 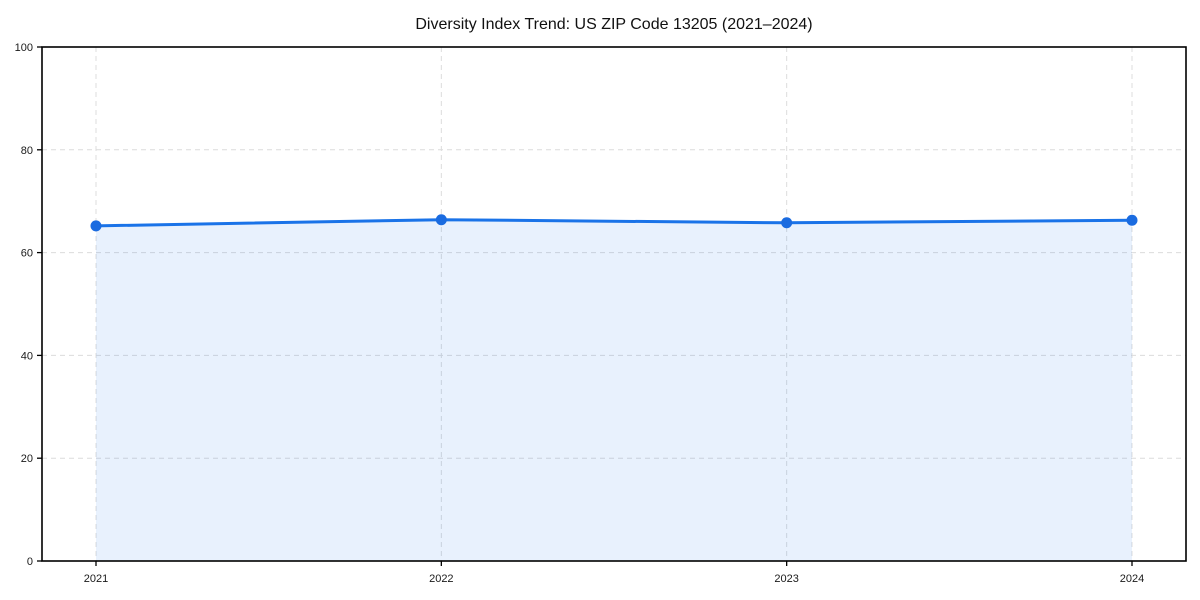 I want to click on marker-layer, so click(x=614, y=223).